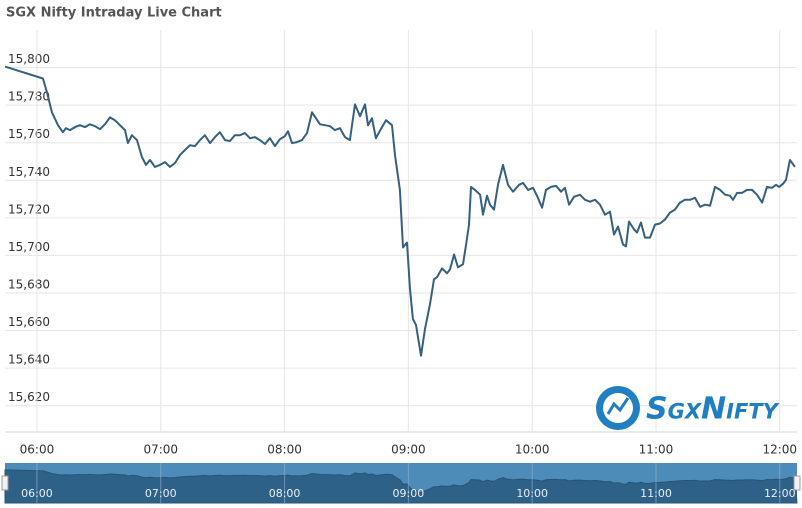 Image resolution: width=802 pixels, height=508 pixels. What do you see at coordinates (37, 493) in the screenshot?
I see `navigator-label: 06:00` at bounding box center [37, 493].